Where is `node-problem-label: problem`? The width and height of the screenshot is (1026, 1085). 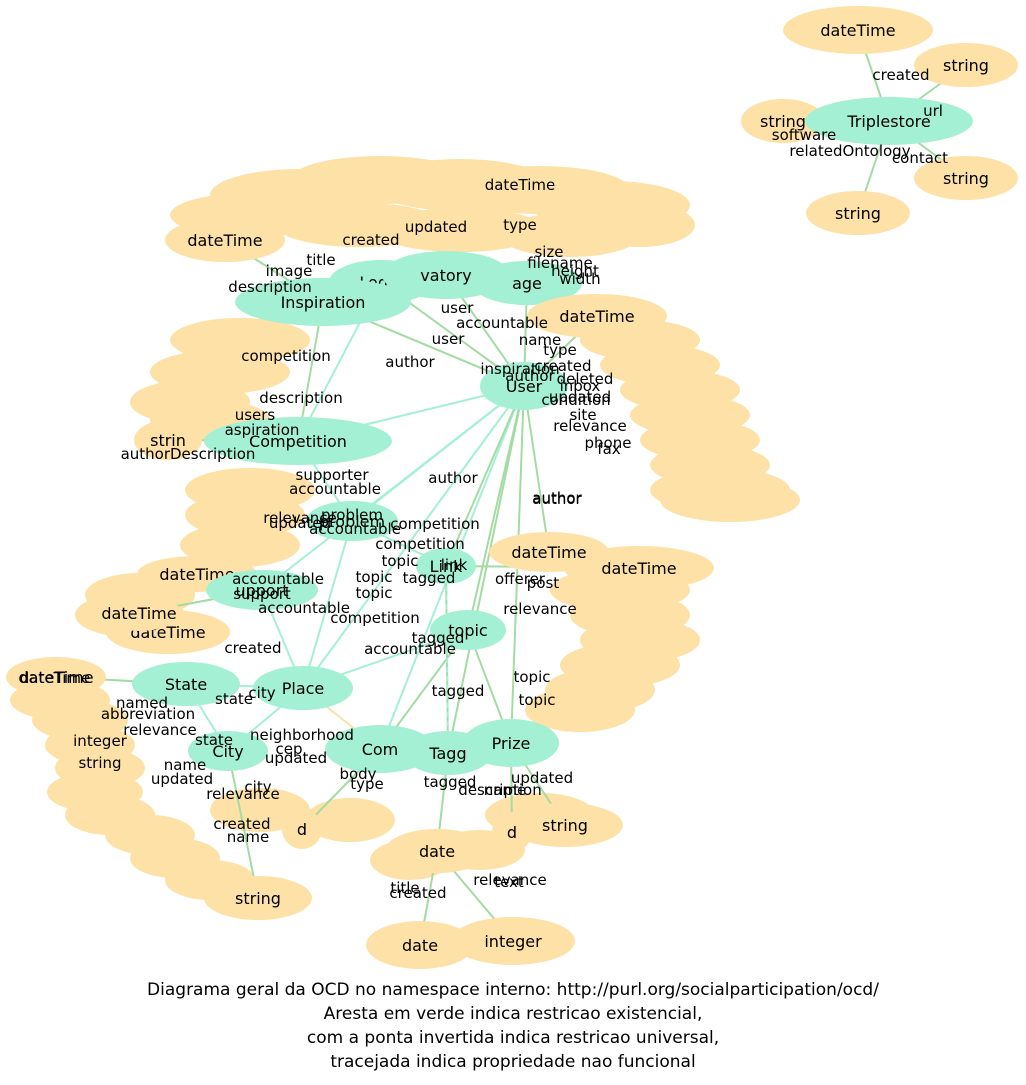 node-problem-label: problem is located at coordinates (352, 521).